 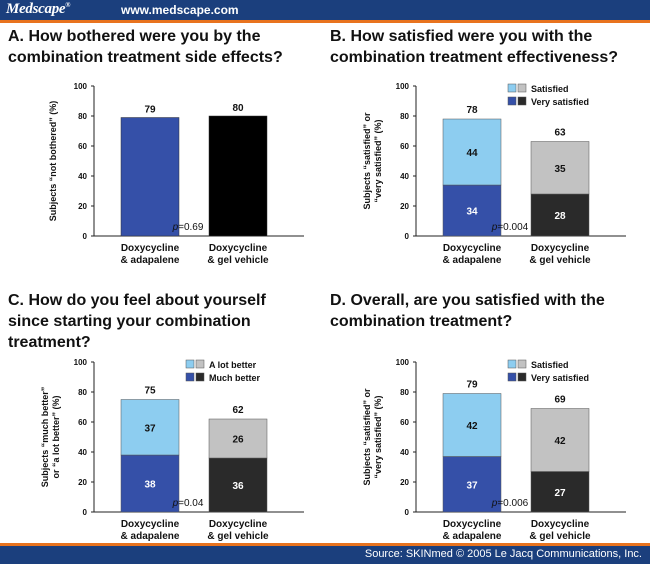 What do you see at coordinates (191, 503) in the screenshot?
I see `p-value-number: =0.04` at bounding box center [191, 503].